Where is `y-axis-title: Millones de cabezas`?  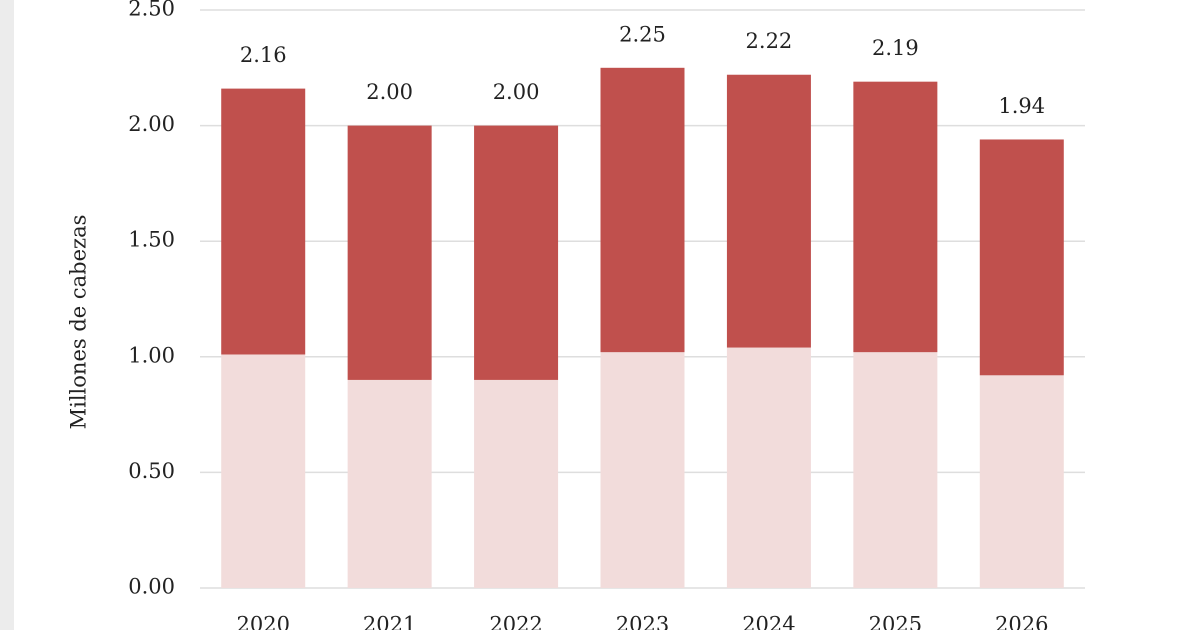 y-axis-title: Millones de cabezas is located at coordinates (79, 322).